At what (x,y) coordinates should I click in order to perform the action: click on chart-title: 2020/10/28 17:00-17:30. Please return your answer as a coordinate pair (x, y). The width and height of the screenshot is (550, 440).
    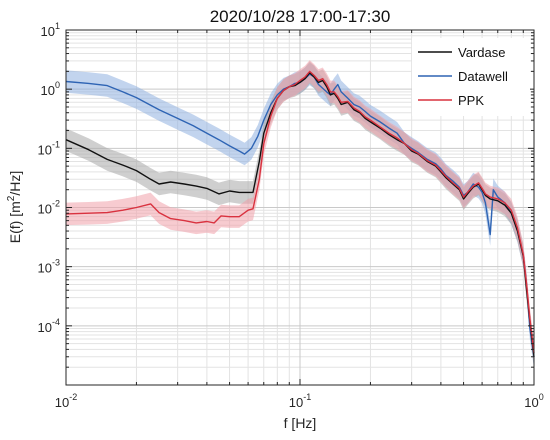
    Looking at the image, I should click on (300, 16).